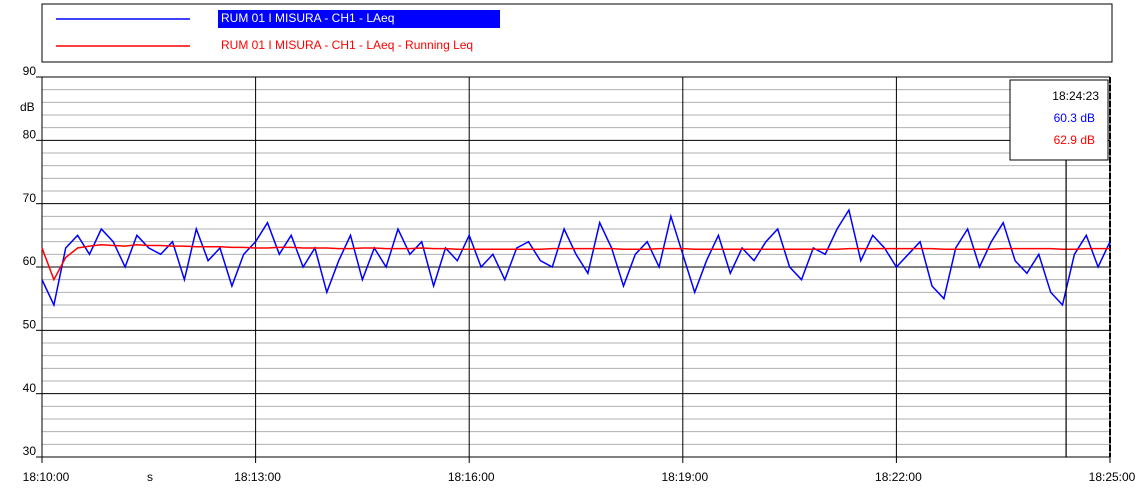 The height and width of the screenshot is (493, 1148). Describe the element at coordinates (471, 477) in the screenshot. I see `x-tick-label: 18:16:00` at that location.